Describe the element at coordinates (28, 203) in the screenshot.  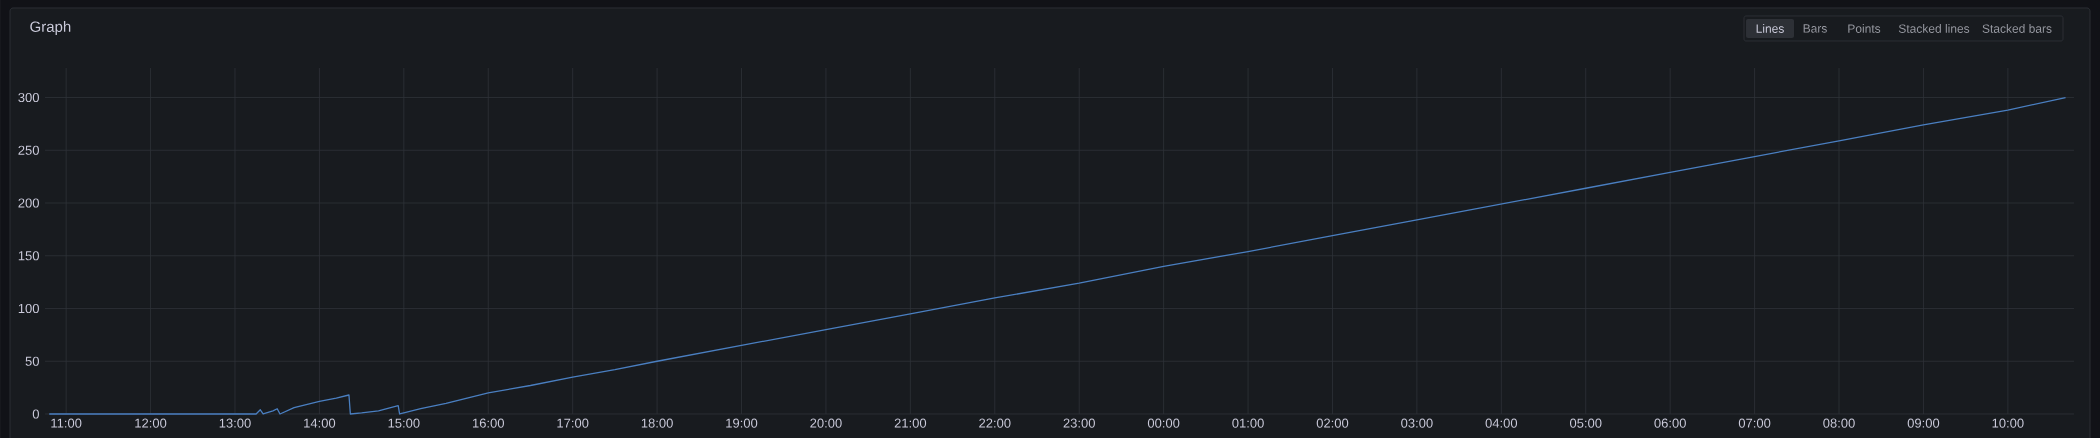
I see `y-tick-label: 200` at that location.